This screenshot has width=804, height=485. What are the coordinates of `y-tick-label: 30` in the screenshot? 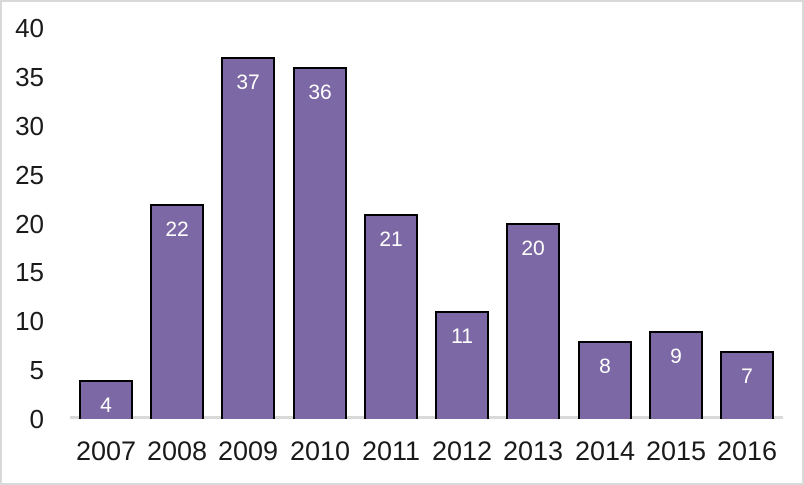 It's located at (29, 125).